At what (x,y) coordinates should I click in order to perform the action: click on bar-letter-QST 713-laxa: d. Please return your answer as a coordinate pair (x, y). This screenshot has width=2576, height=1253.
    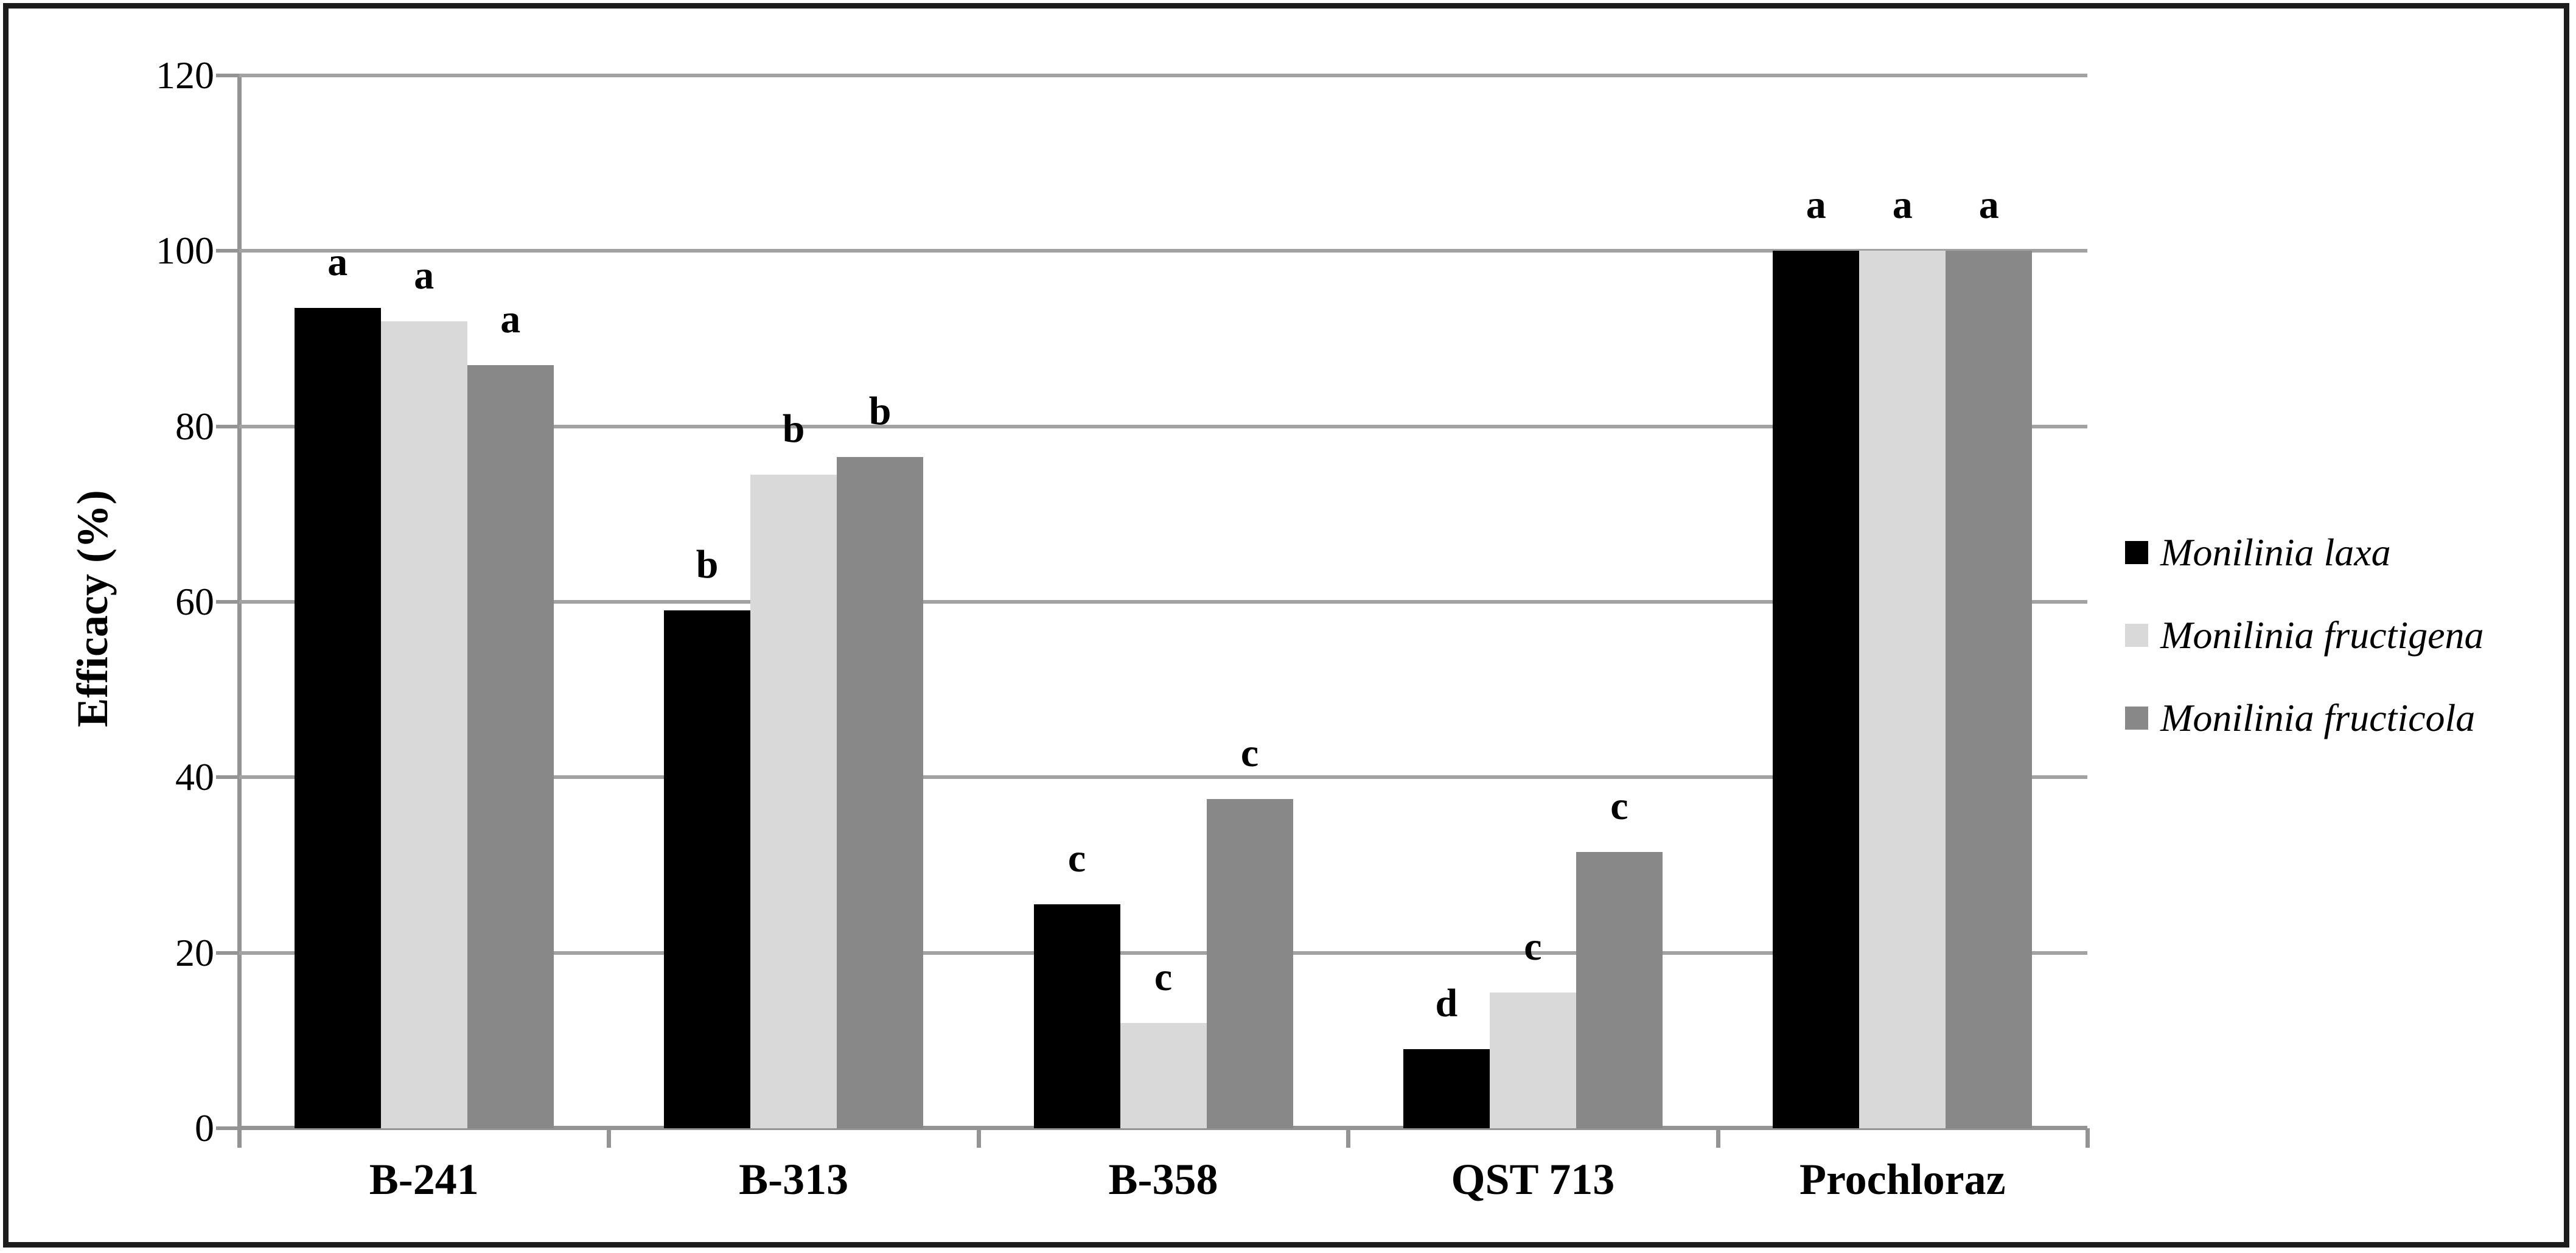
    Looking at the image, I should click on (1446, 1003).